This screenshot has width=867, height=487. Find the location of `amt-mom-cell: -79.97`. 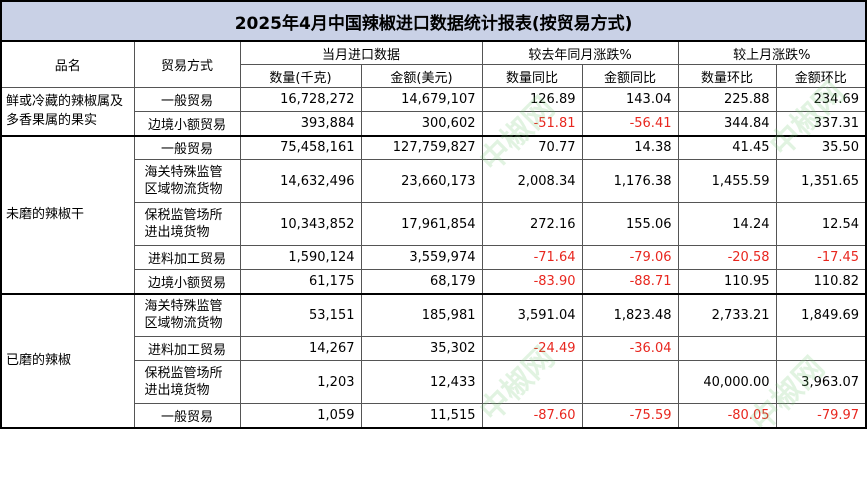

amt-mom-cell: -79.97 is located at coordinates (821, 415).